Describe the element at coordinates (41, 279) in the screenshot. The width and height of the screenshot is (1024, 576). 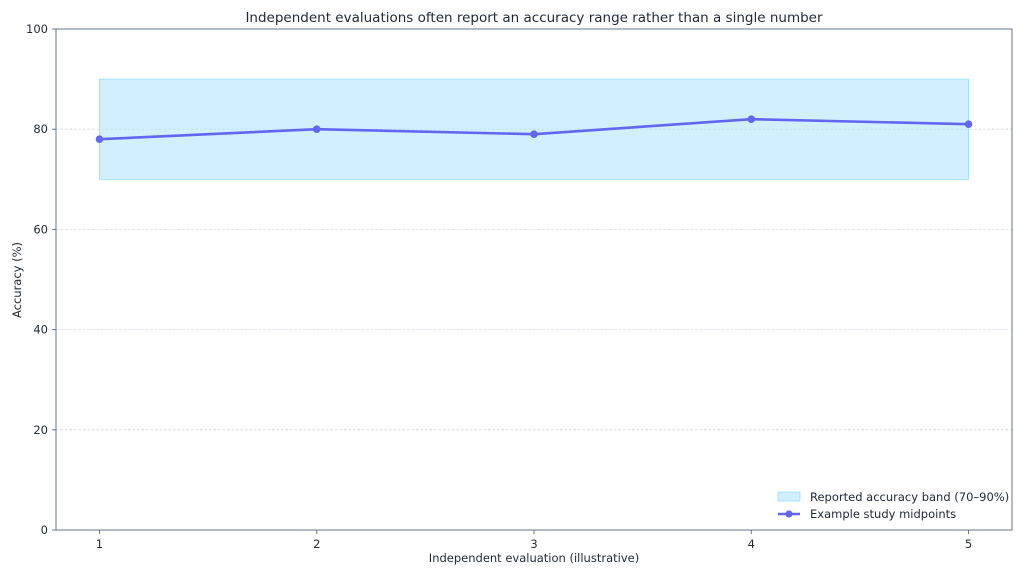
I see `y-axis-ticks: 0 20 40 60 80 100` at that location.